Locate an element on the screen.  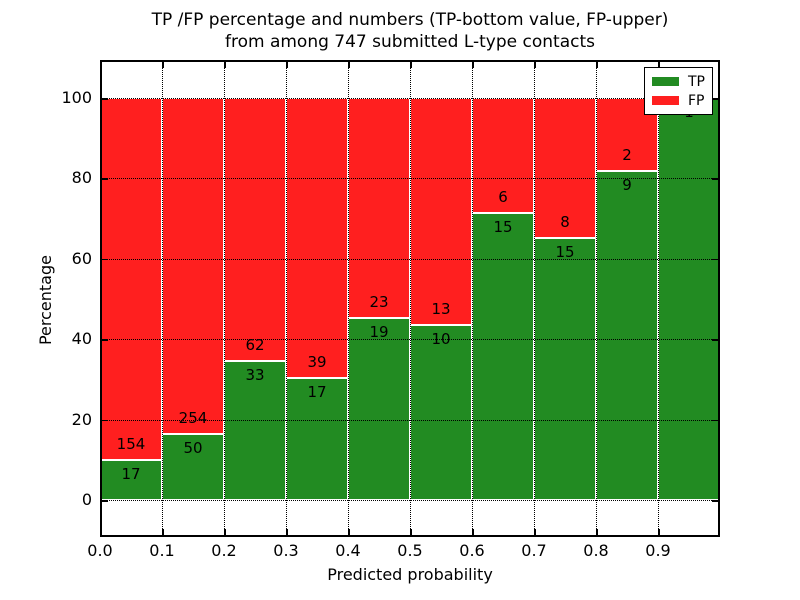
x-tick-label: 0.9 is located at coordinates (658, 550).